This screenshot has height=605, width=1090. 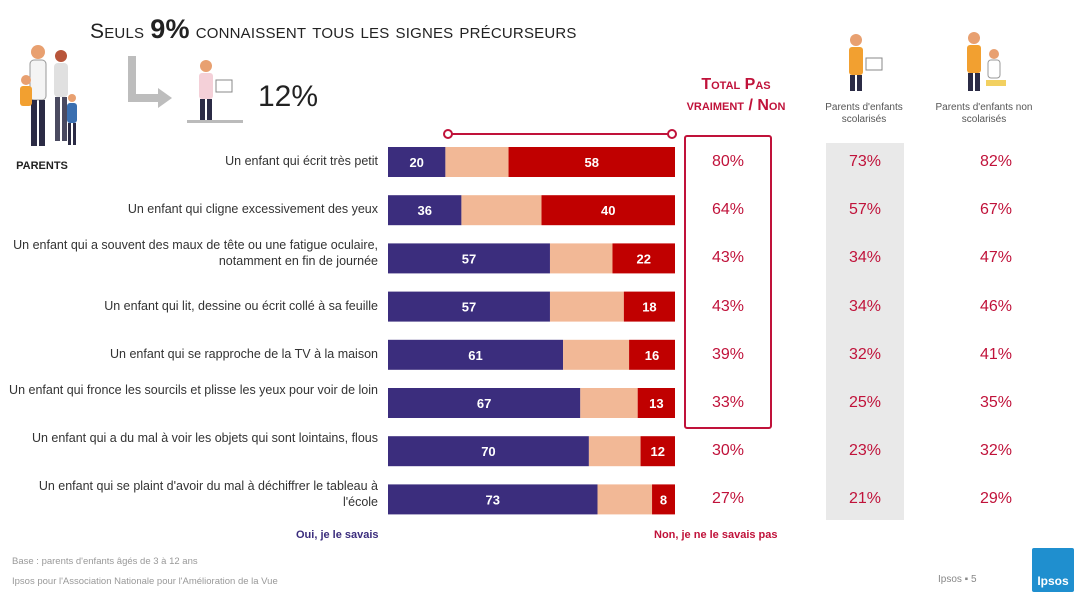 What do you see at coordinates (865, 210) in the screenshot?
I see `col-mid-1: 57%` at bounding box center [865, 210].